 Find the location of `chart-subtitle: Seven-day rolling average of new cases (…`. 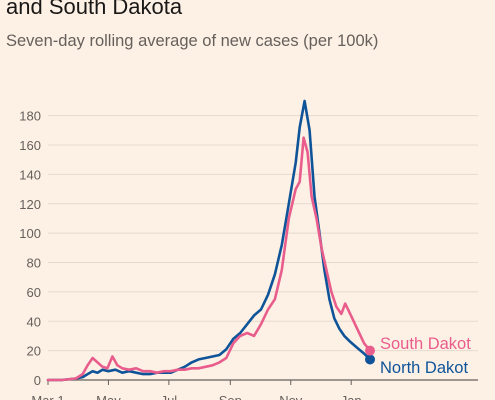

chart-subtitle: Seven-day rolling average of new cases (… is located at coordinates (192, 41).